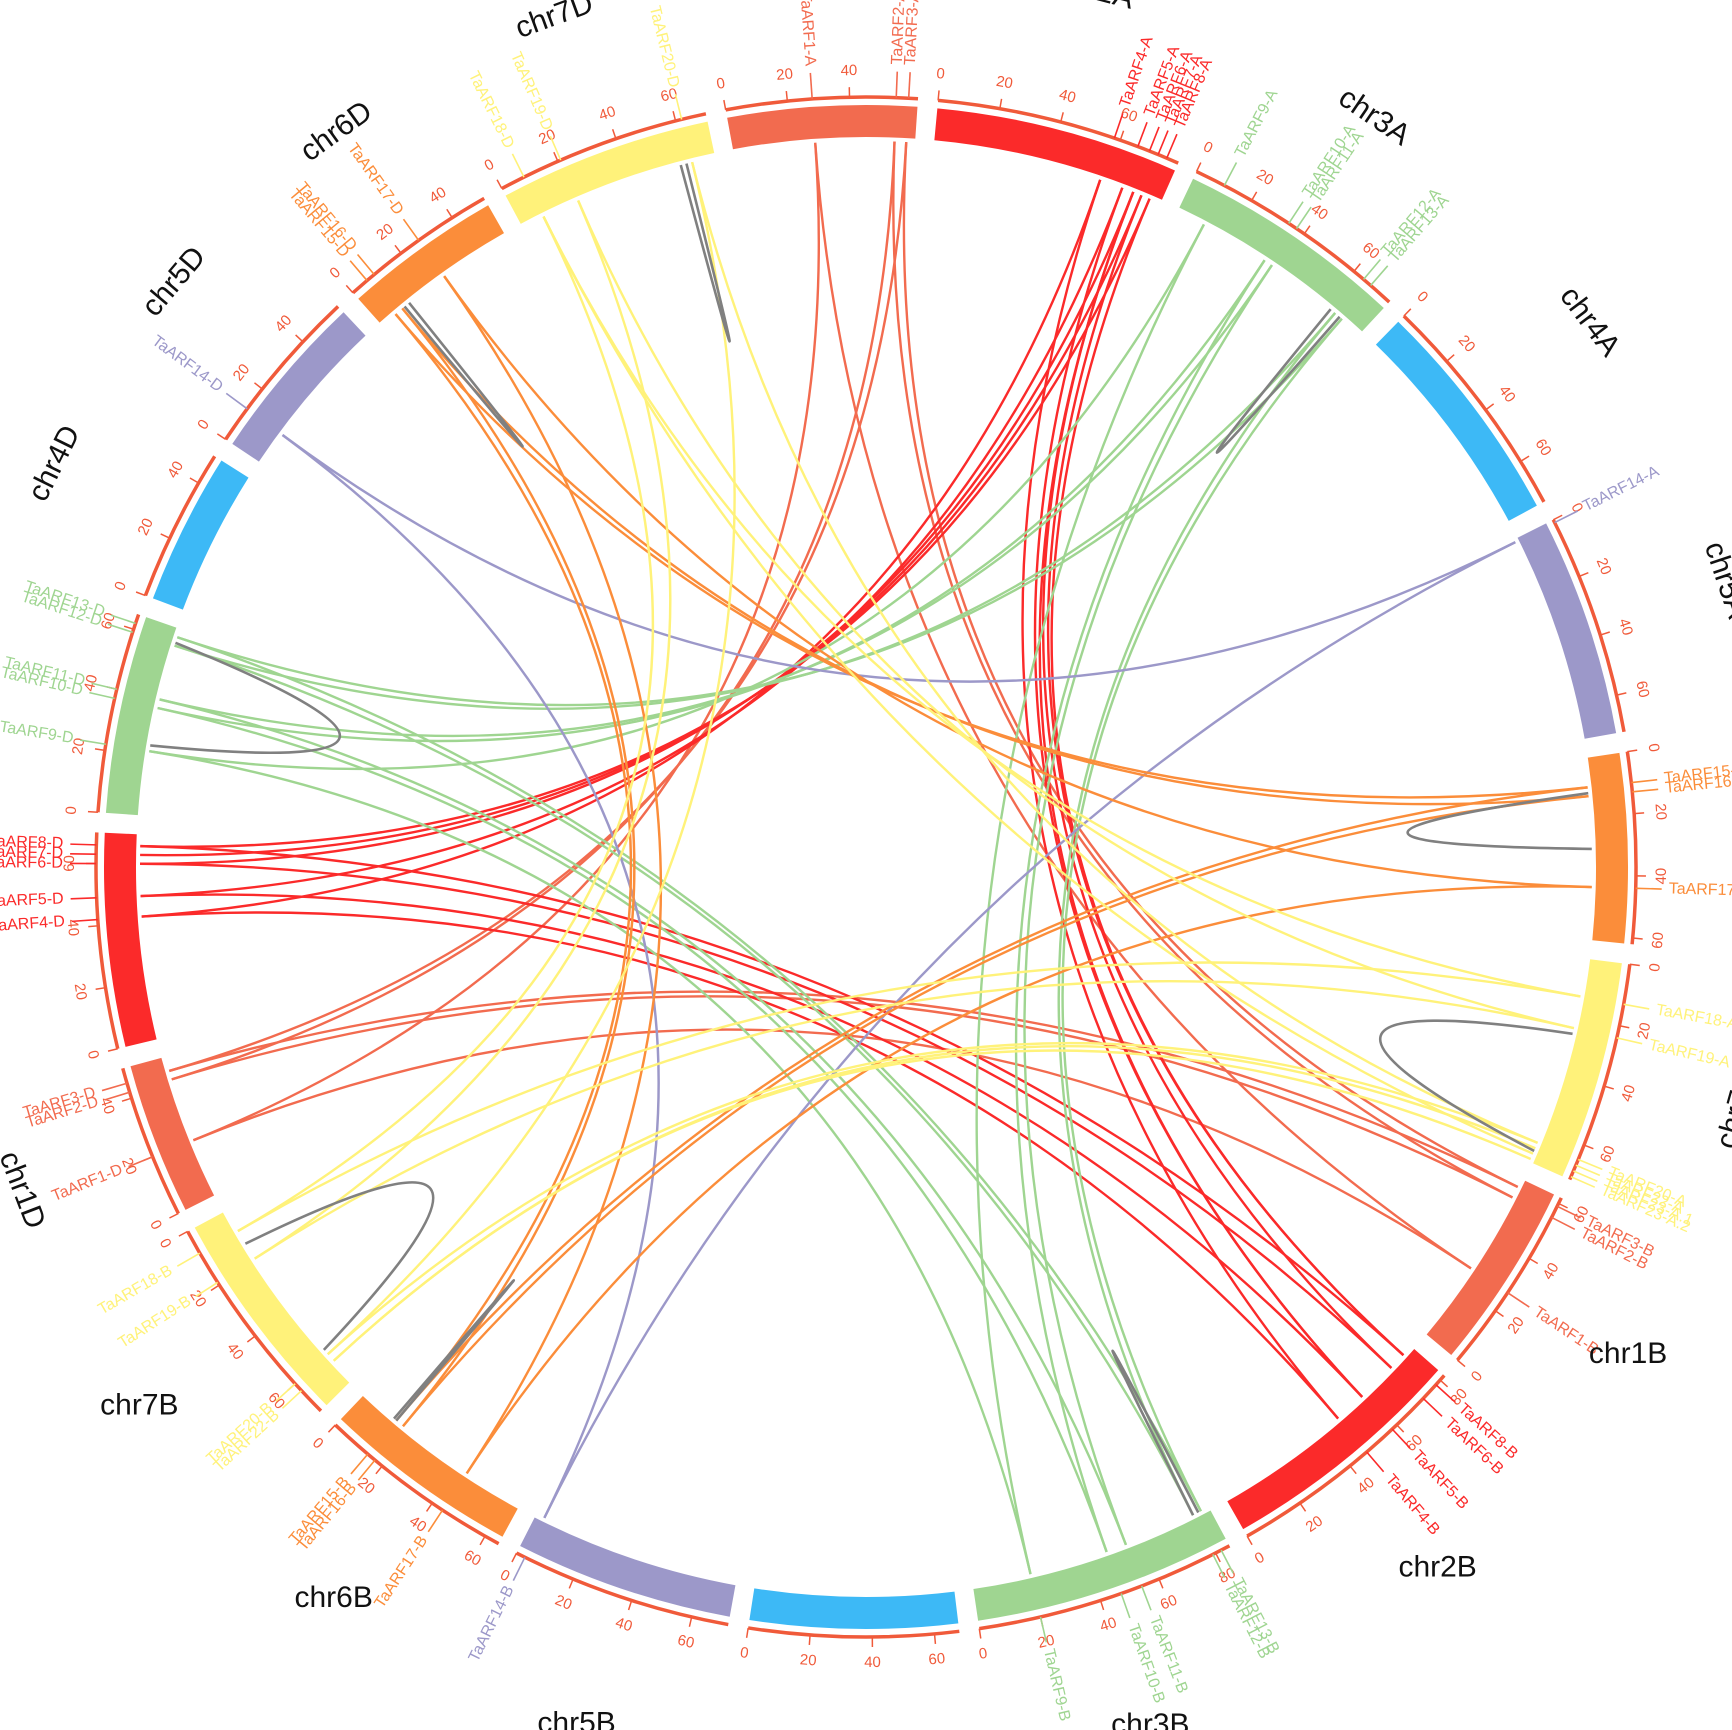 Image resolution: width=1732 pixels, height=1730 pixels. What do you see at coordinates (31, 862) in the screenshot?
I see `gene-label-TaARF6-D: TaARF6-D` at bounding box center [31, 862].